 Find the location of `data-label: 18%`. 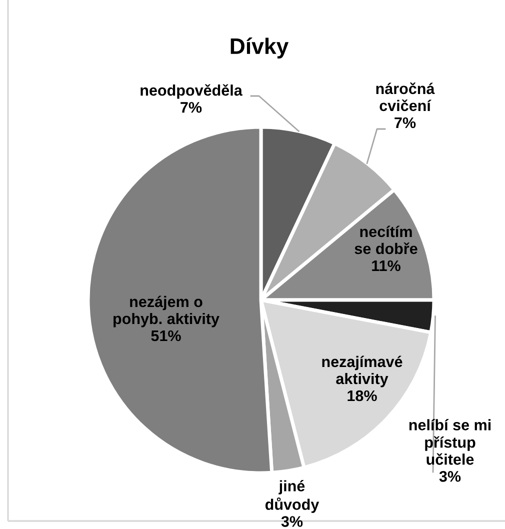

data-label: 18% is located at coordinates (362, 396).